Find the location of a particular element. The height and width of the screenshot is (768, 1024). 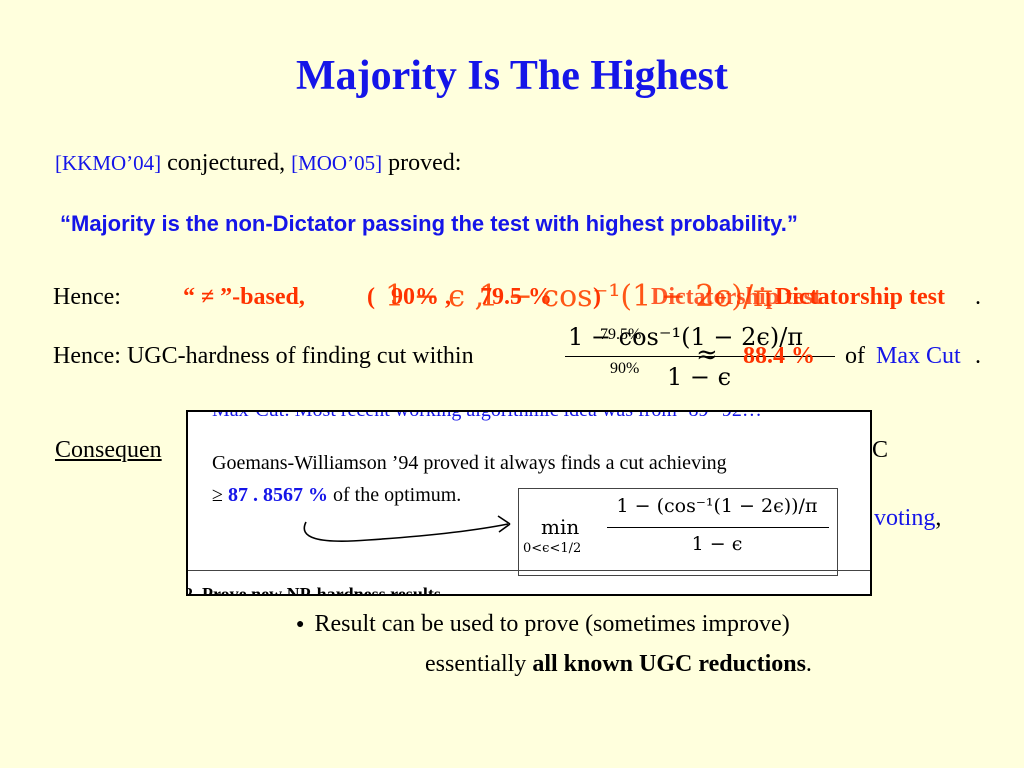

hence2-period: . is located at coordinates (978, 356).